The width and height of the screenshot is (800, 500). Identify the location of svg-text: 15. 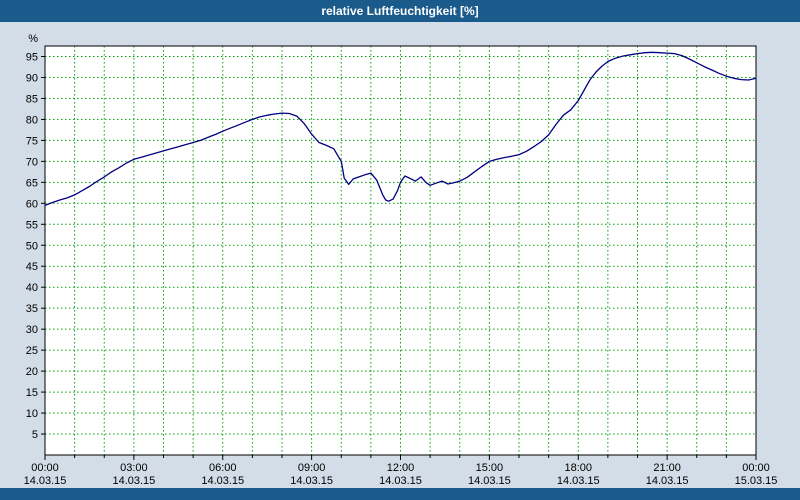
(32, 393).